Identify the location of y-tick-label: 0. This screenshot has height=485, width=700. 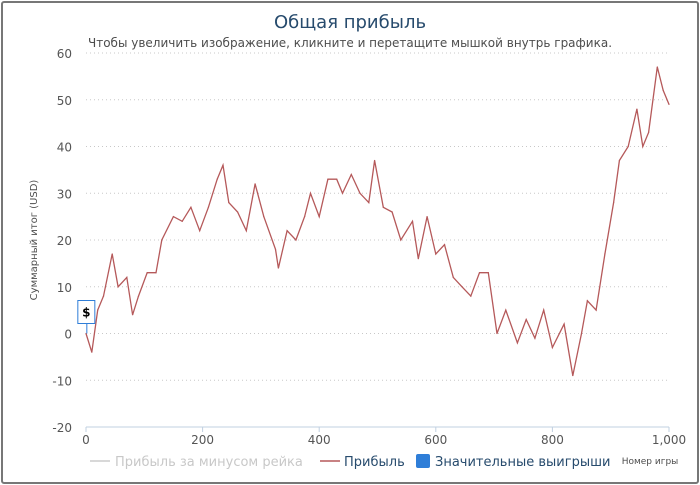
(68, 335).